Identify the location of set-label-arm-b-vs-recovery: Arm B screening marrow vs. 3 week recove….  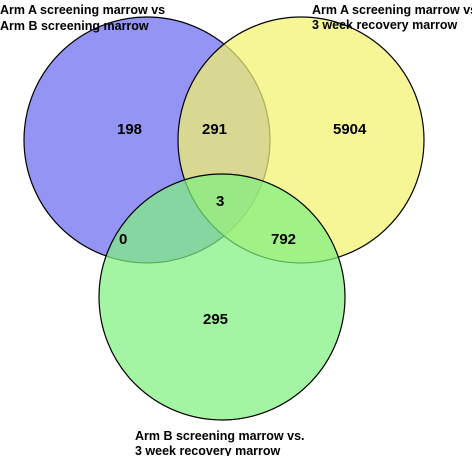
(221, 442).